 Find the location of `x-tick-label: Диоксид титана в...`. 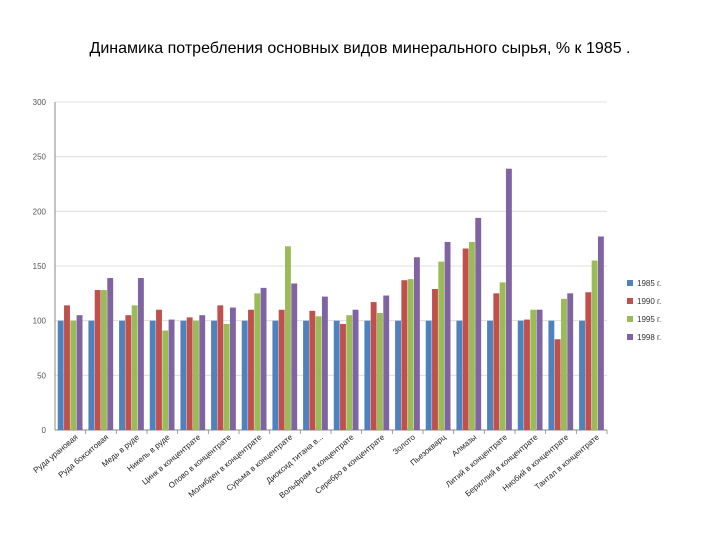

x-tick-label: Диоксид титана в... is located at coordinates (294, 459).